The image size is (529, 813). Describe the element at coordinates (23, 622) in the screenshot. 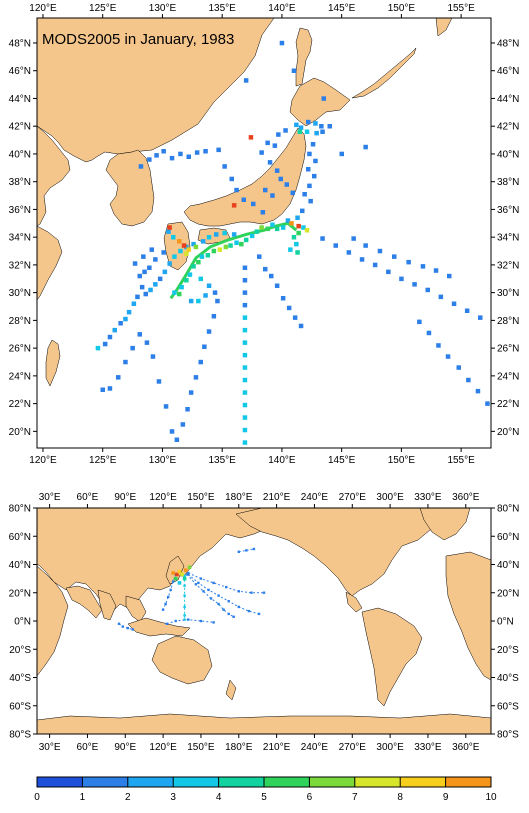

I see `global-lat-ticks-left: 80°N 60°N 40°N 20°N 0°N 20°S 40°S 60°S 80°S` at that location.